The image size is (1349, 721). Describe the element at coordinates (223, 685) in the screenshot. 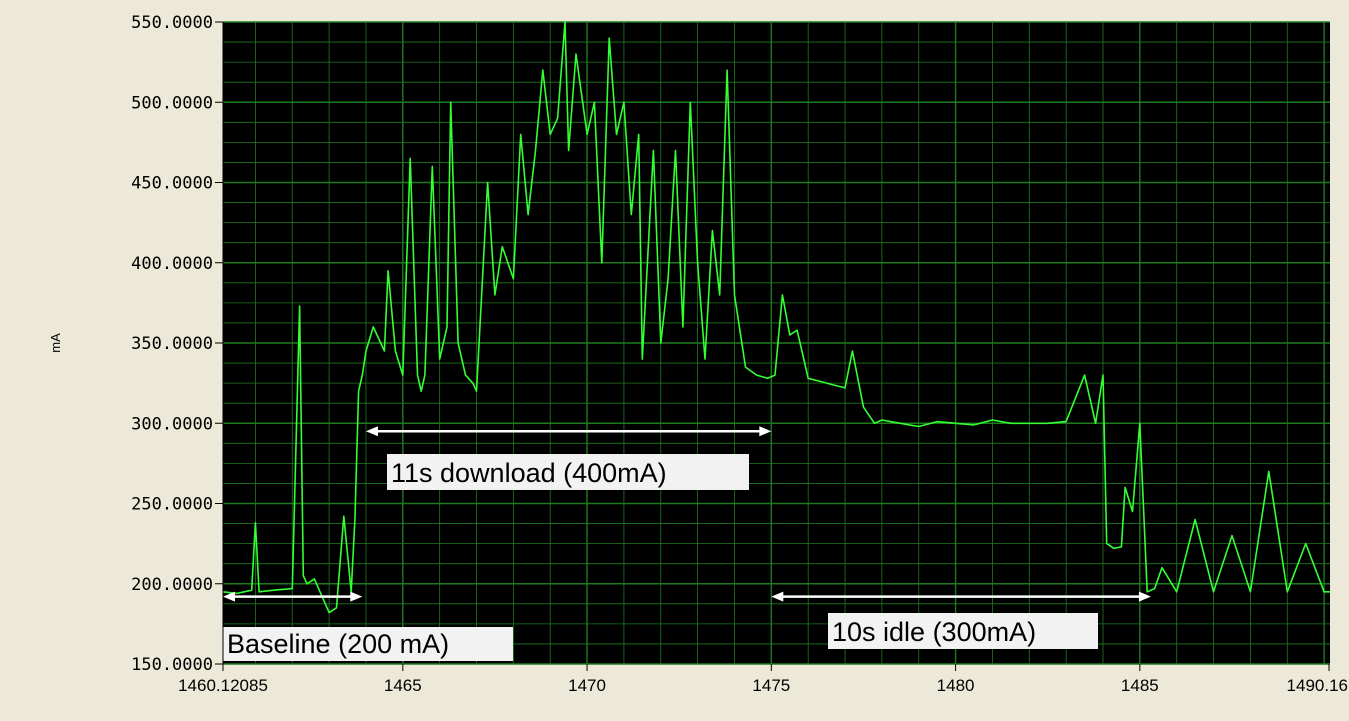

I see `x-tick-label: 1460.12085` at that location.